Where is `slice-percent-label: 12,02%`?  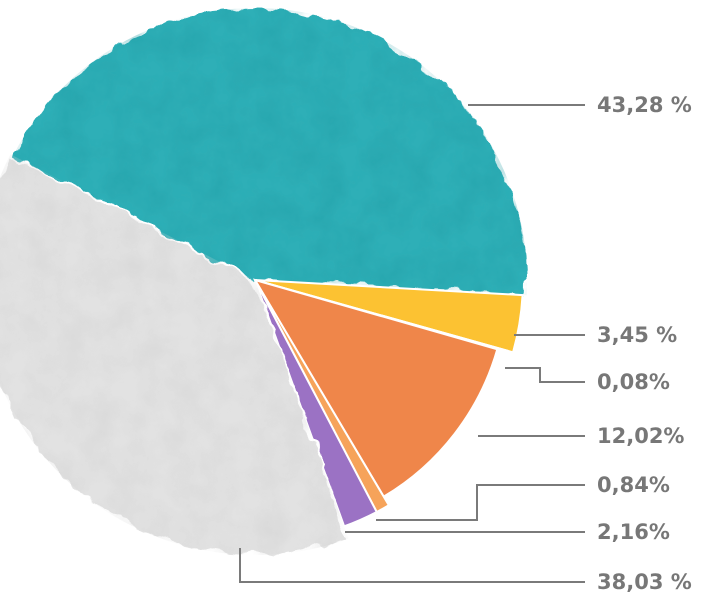 slice-percent-label: 12,02% is located at coordinates (640, 436).